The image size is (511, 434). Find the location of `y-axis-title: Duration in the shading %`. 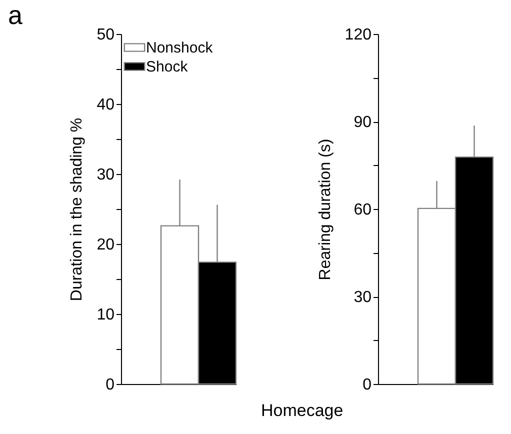

y-axis-title: Duration in the shading % is located at coordinates (77, 210).